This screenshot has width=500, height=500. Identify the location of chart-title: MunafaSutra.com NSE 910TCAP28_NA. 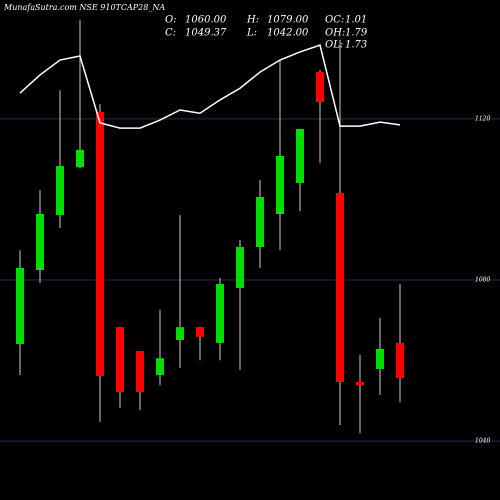
(84, 7).